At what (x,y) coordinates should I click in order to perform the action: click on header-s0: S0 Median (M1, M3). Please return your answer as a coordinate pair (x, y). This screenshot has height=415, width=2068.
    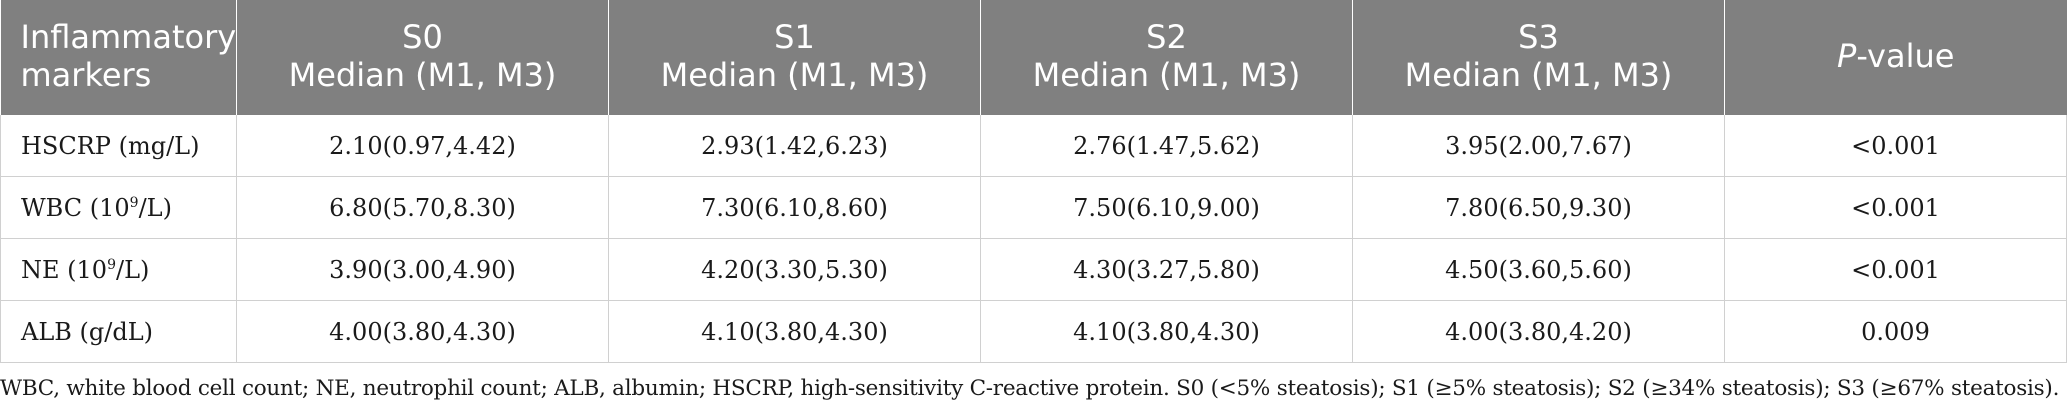
    Looking at the image, I should click on (422, 57).